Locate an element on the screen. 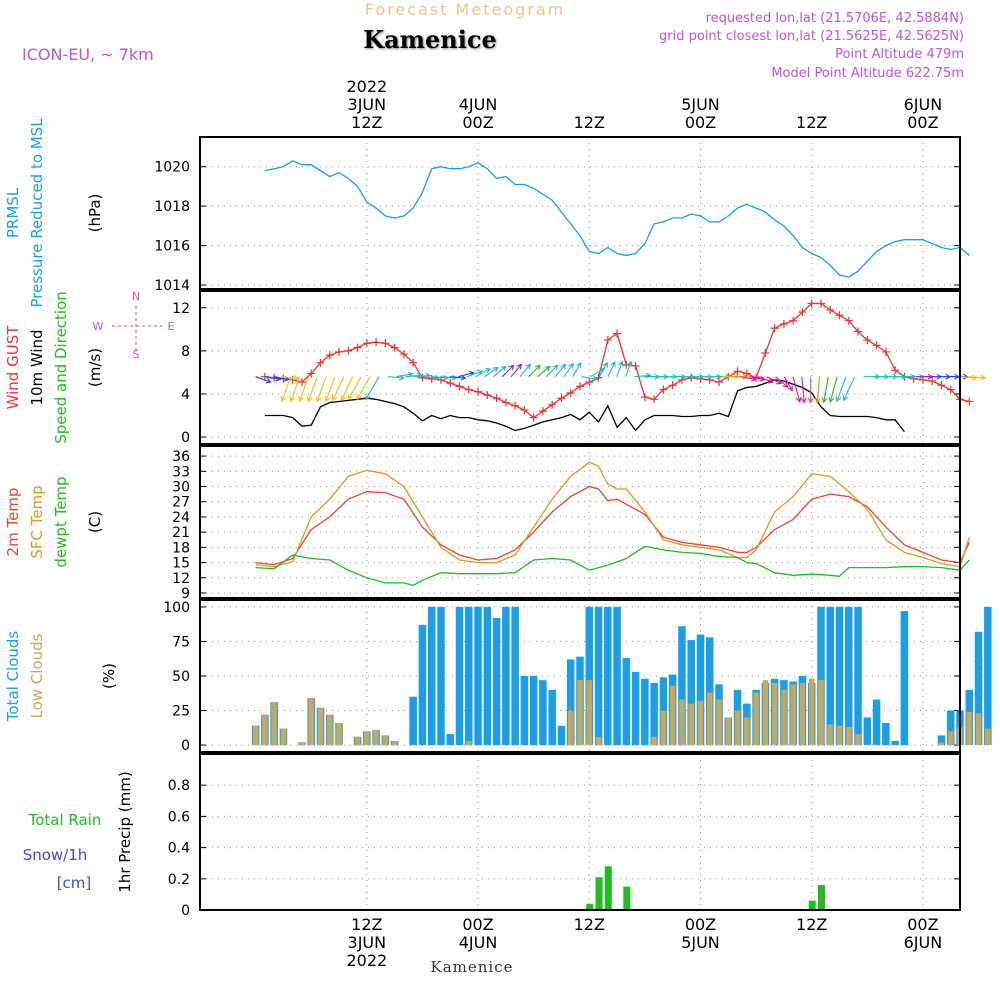  chart-title: Kamenice is located at coordinates (430, 39).